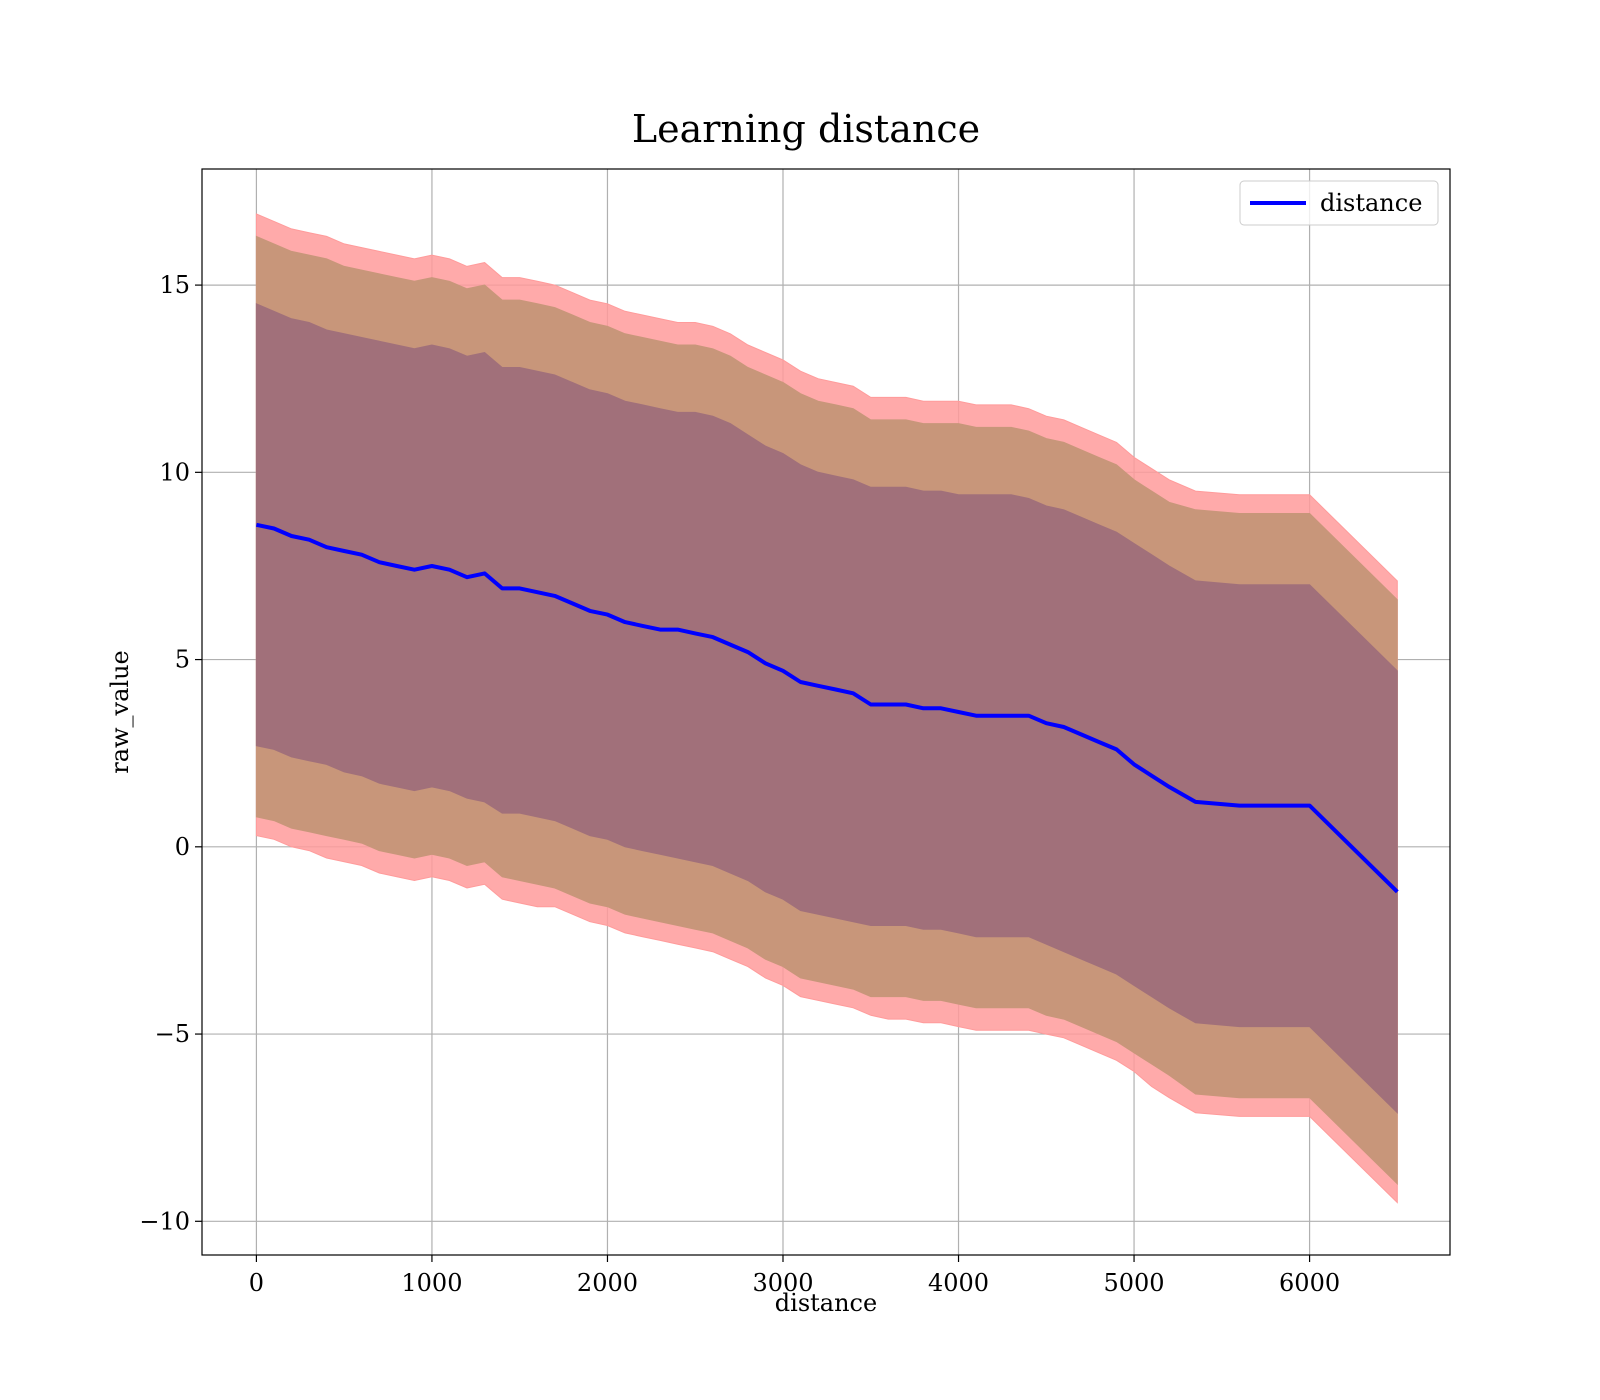 This screenshot has height=1400, width=1600. Describe the element at coordinates (174, 285) in the screenshot. I see `y-tick-label-5: 15` at that location.